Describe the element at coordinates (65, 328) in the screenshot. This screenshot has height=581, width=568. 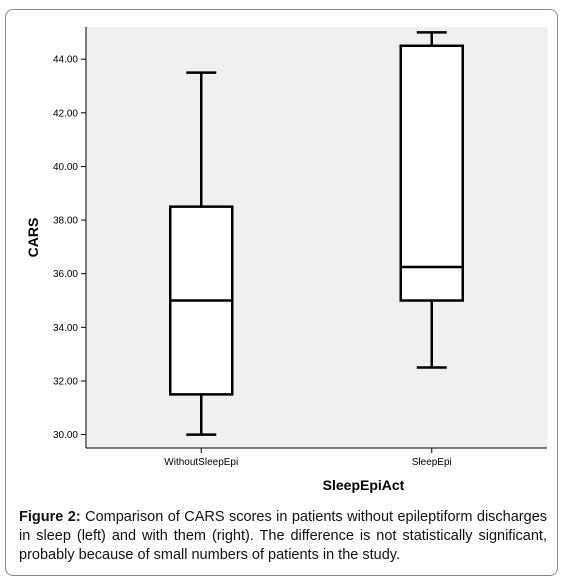
I see `y-tick-label: 34.00` at that location.